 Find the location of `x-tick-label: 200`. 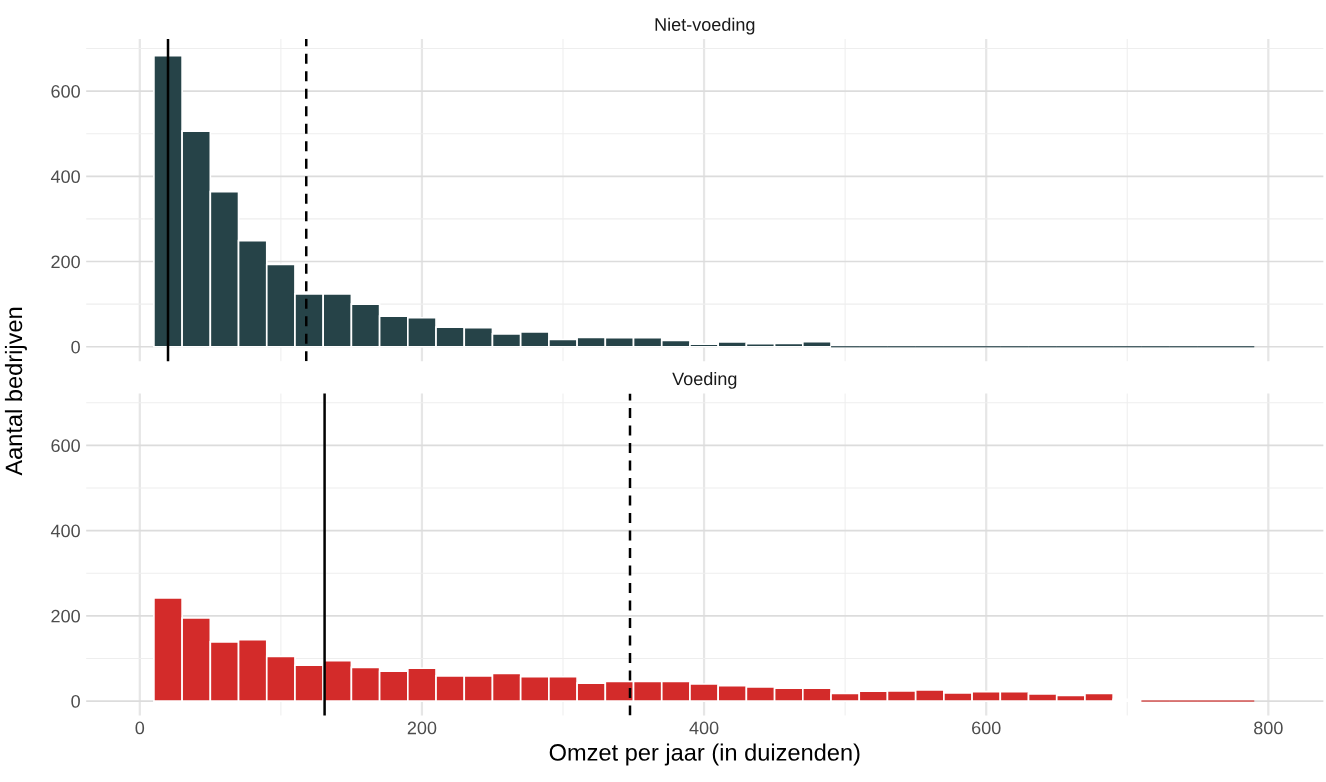

x-tick-label: 200 is located at coordinates (422, 728).